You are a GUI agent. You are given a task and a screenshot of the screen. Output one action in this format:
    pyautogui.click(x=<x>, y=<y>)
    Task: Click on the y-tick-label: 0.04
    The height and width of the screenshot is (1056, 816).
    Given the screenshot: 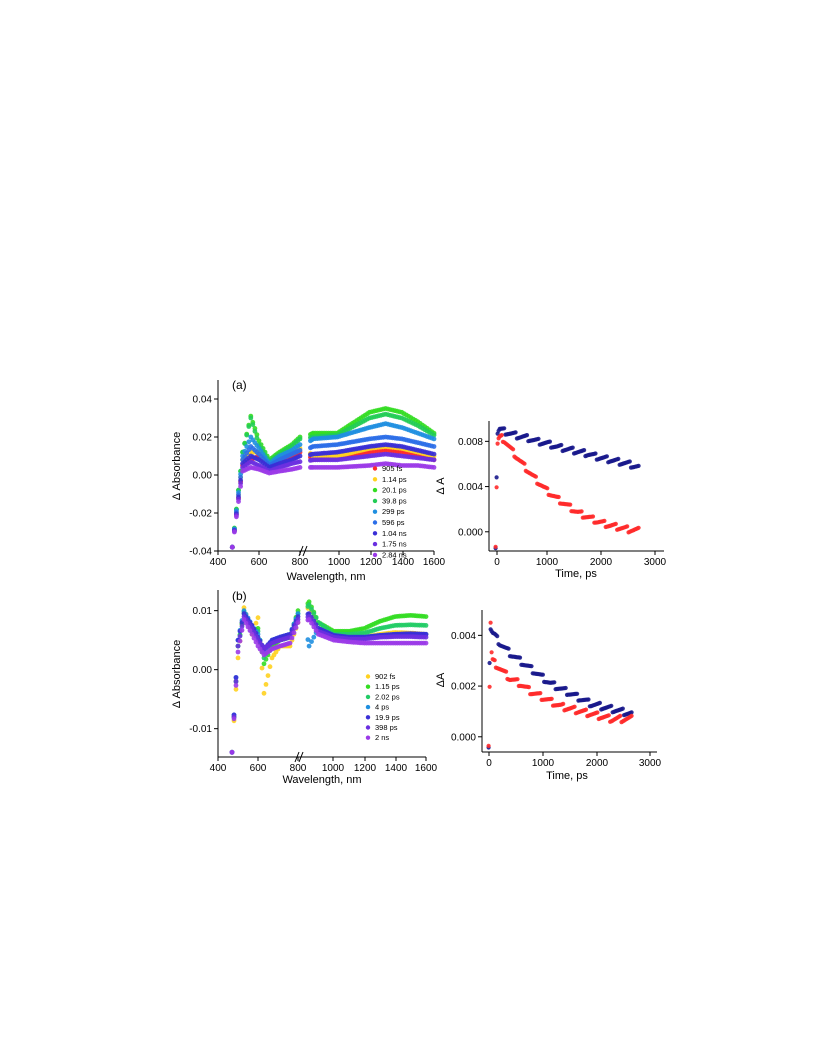 What is the action you would take?
    pyautogui.click(x=203, y=400)
    